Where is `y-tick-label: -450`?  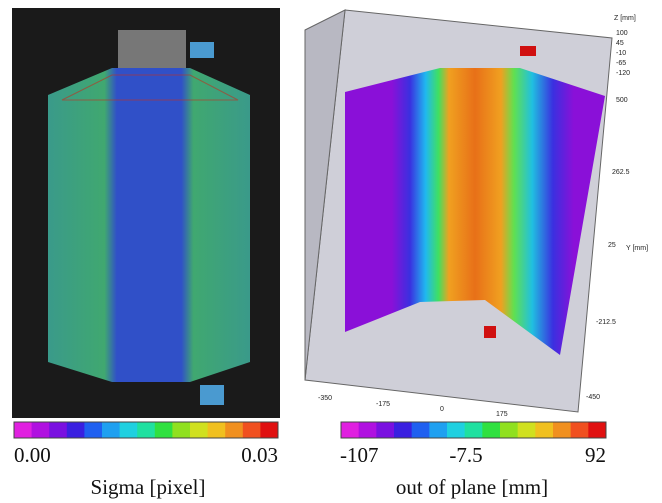 y-tick-label: -450 is located at coordinates (593, 397).